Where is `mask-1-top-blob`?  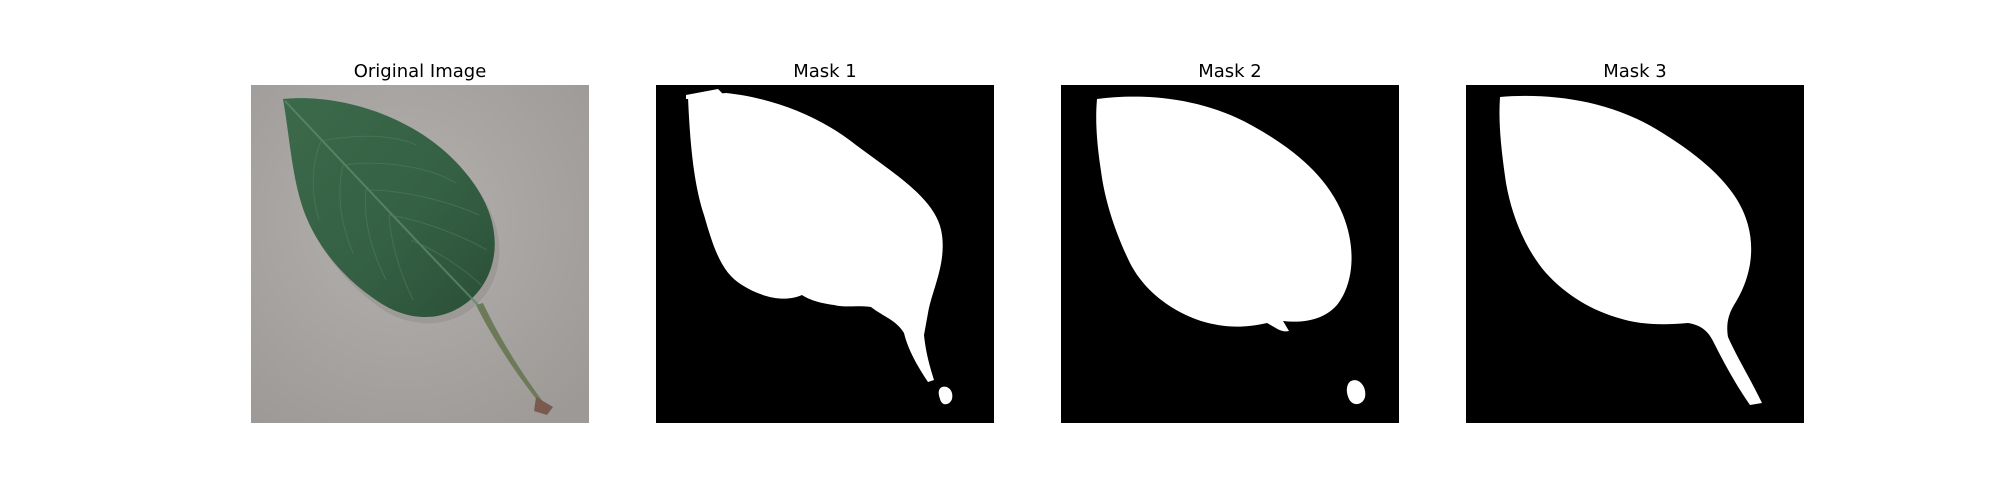 mask-1-top-blob is located at coordinates (705, 94).